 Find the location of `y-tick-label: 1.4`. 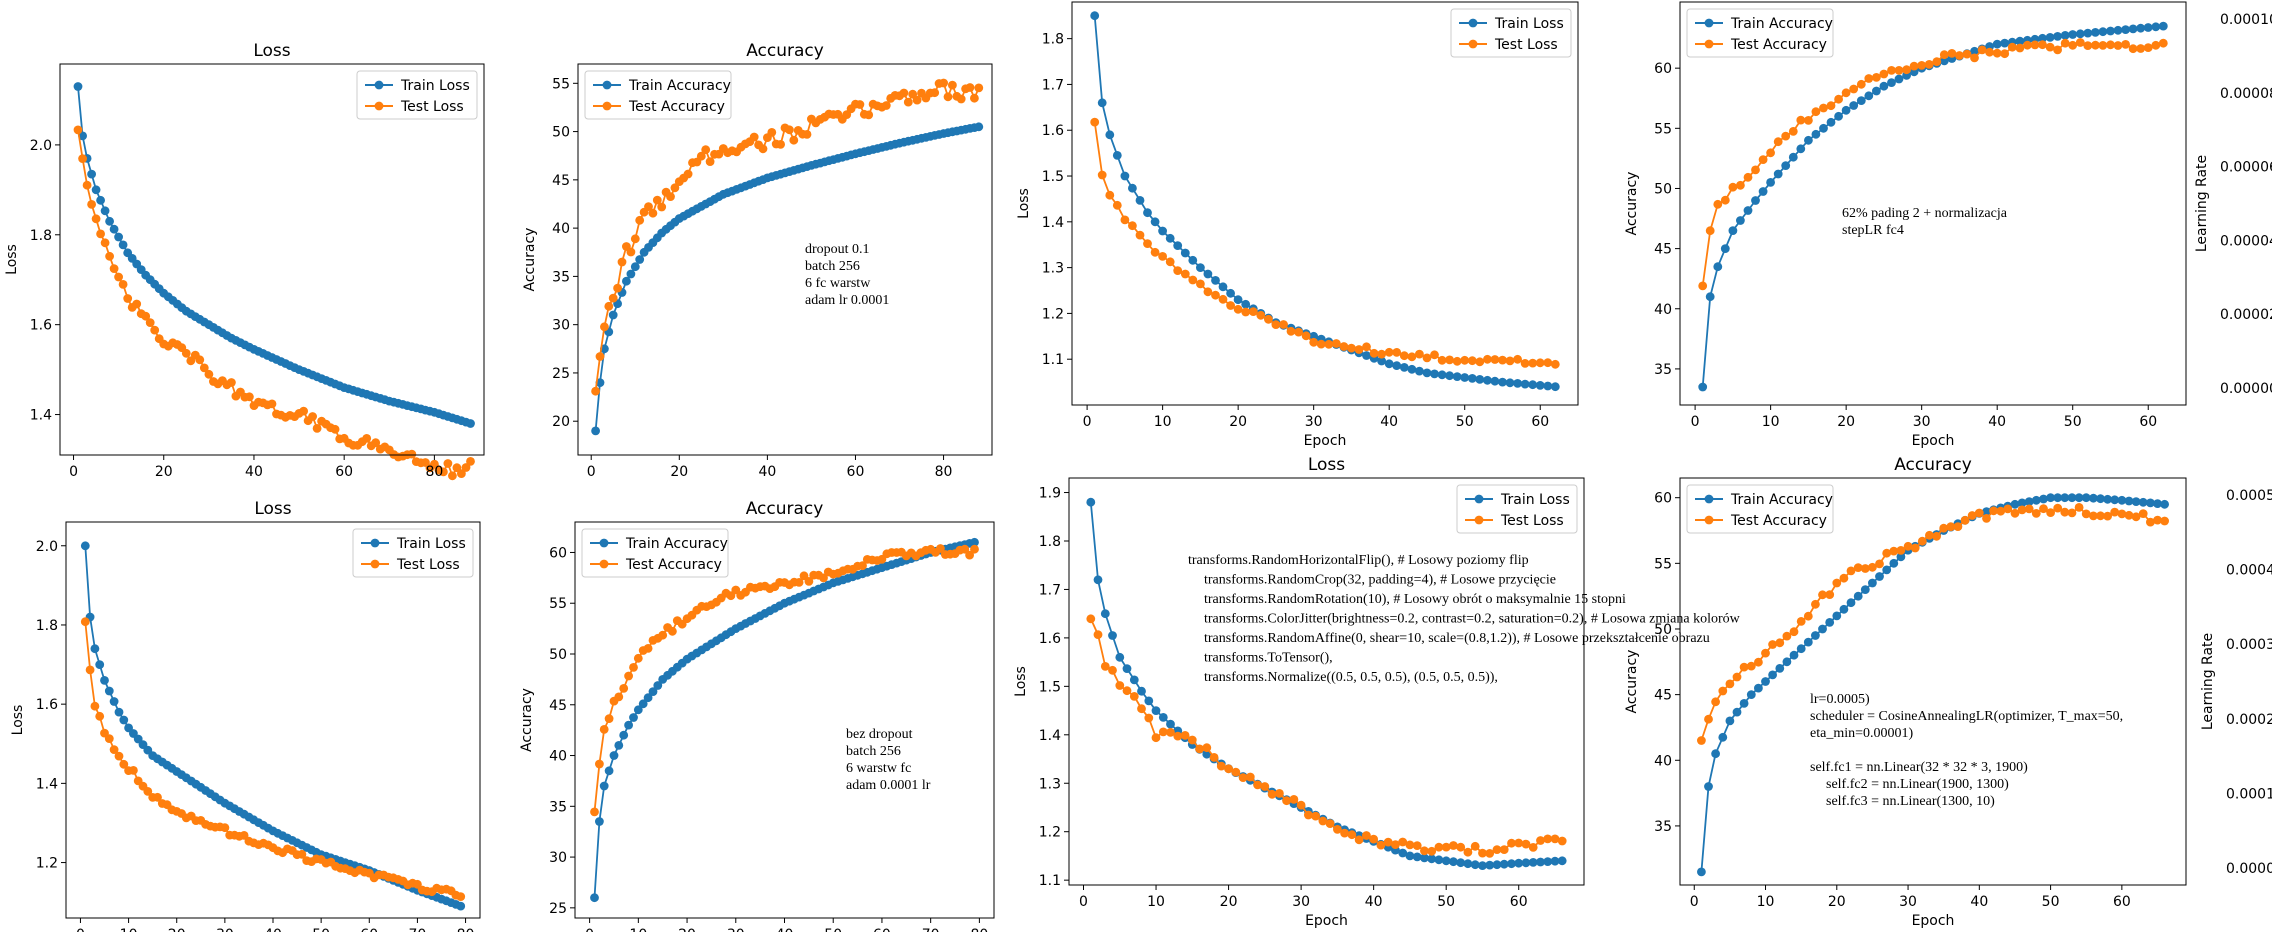

y-tick-label: 1.4 is located at coordinates (41, 416).